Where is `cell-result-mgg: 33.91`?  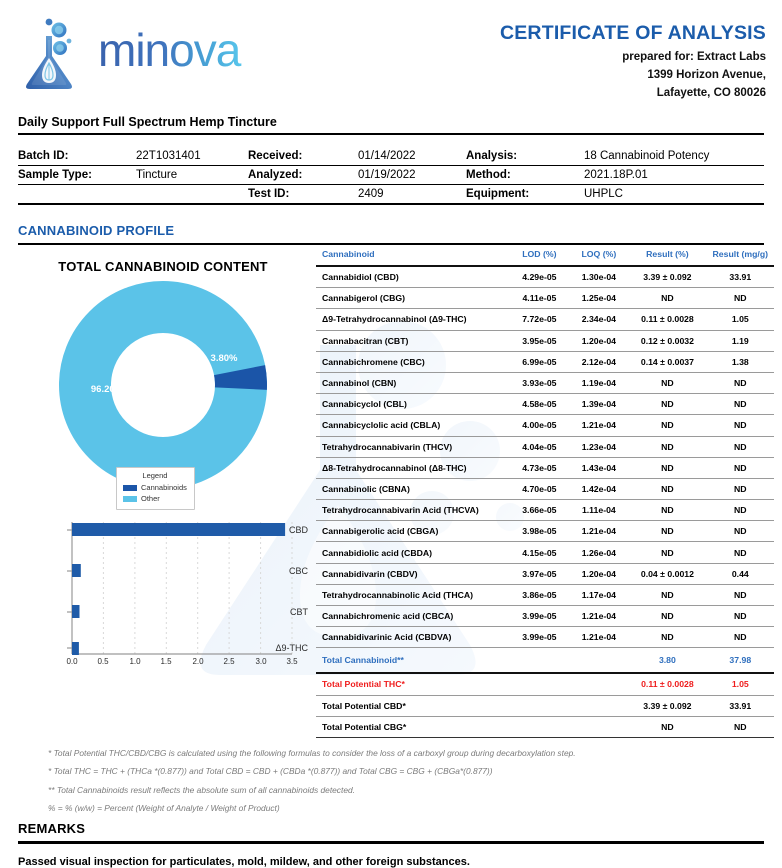
cell-result-mgg: 33.91 is located at coordinates (740, 706).